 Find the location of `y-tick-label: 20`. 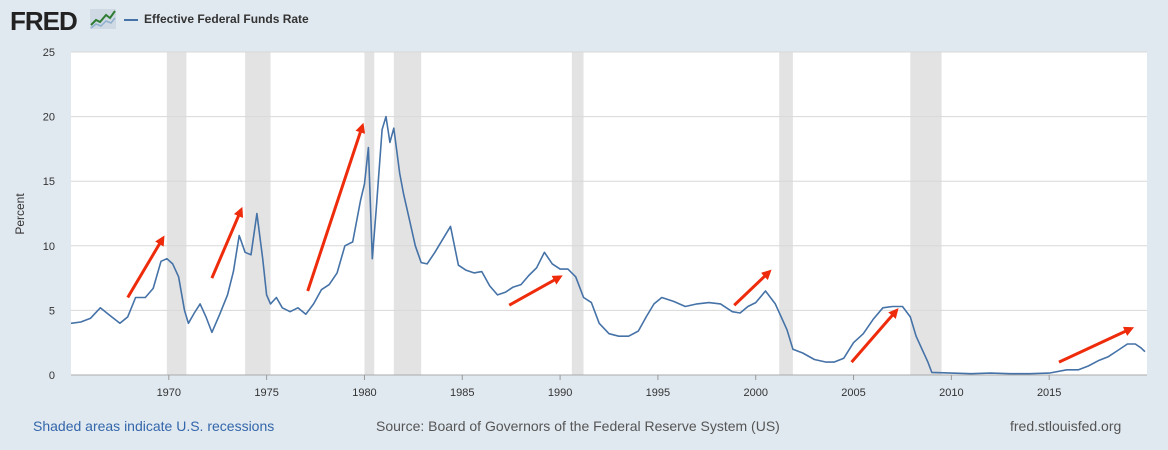

y-tick-label: 20 is located at coordinates (49, 118).